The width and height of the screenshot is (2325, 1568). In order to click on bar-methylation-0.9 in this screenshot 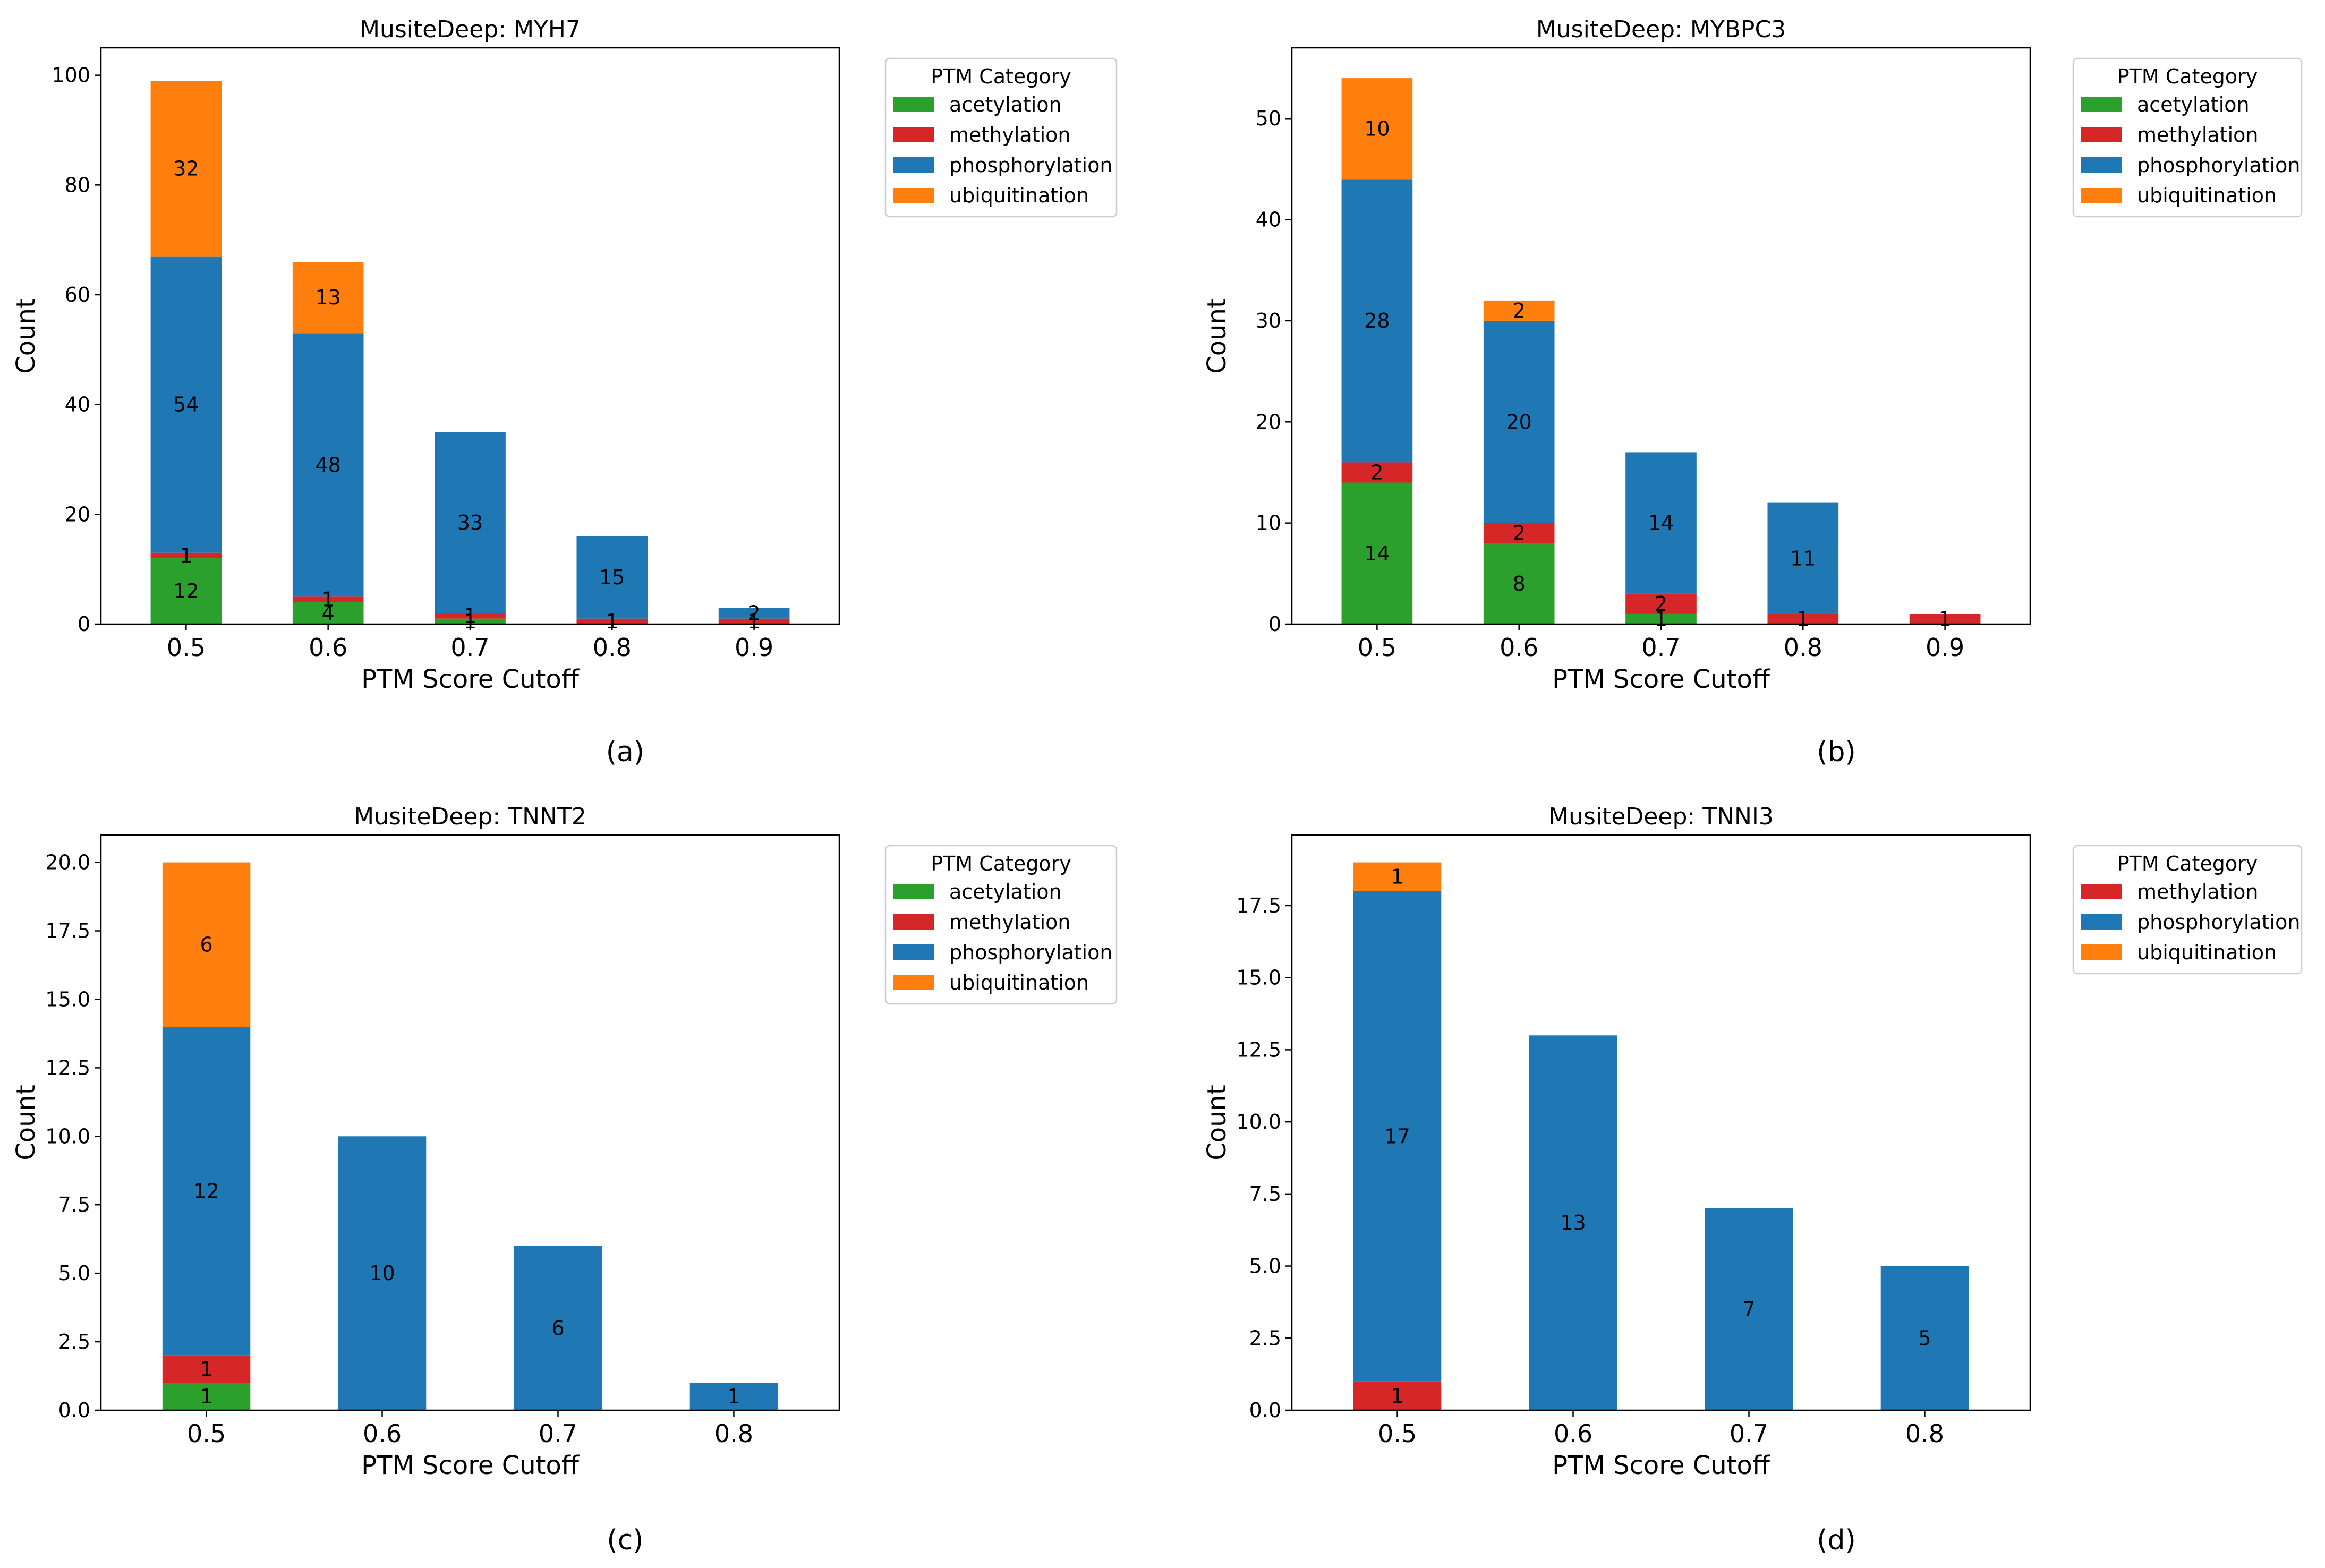, I will do `click(754, 621)`.